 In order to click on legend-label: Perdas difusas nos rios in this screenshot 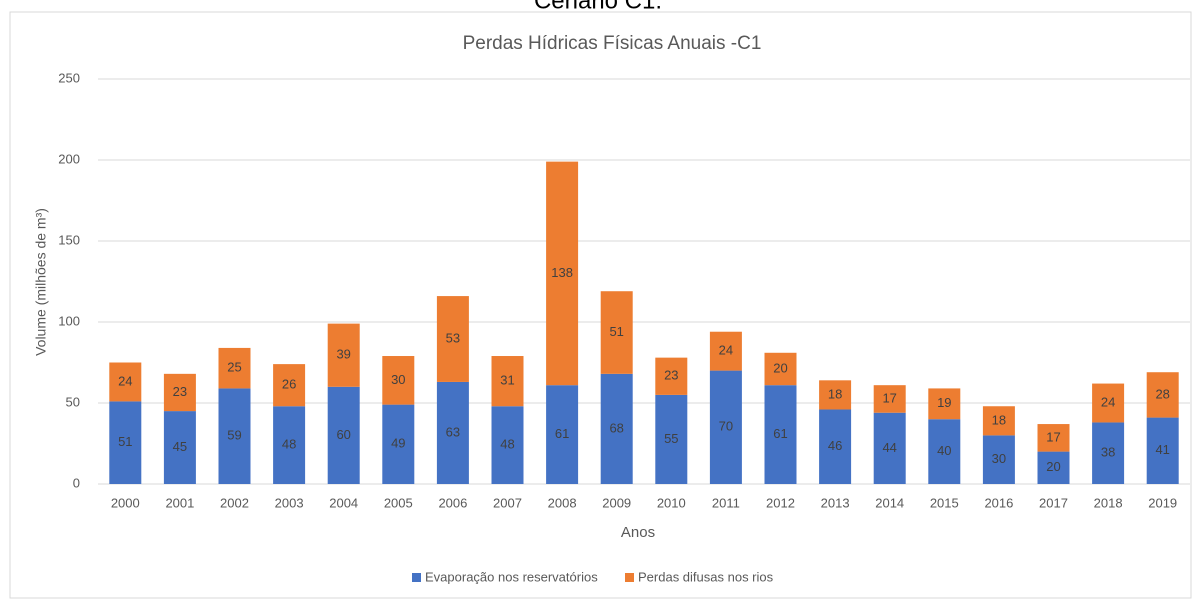, I will do `click(706, 576)`.